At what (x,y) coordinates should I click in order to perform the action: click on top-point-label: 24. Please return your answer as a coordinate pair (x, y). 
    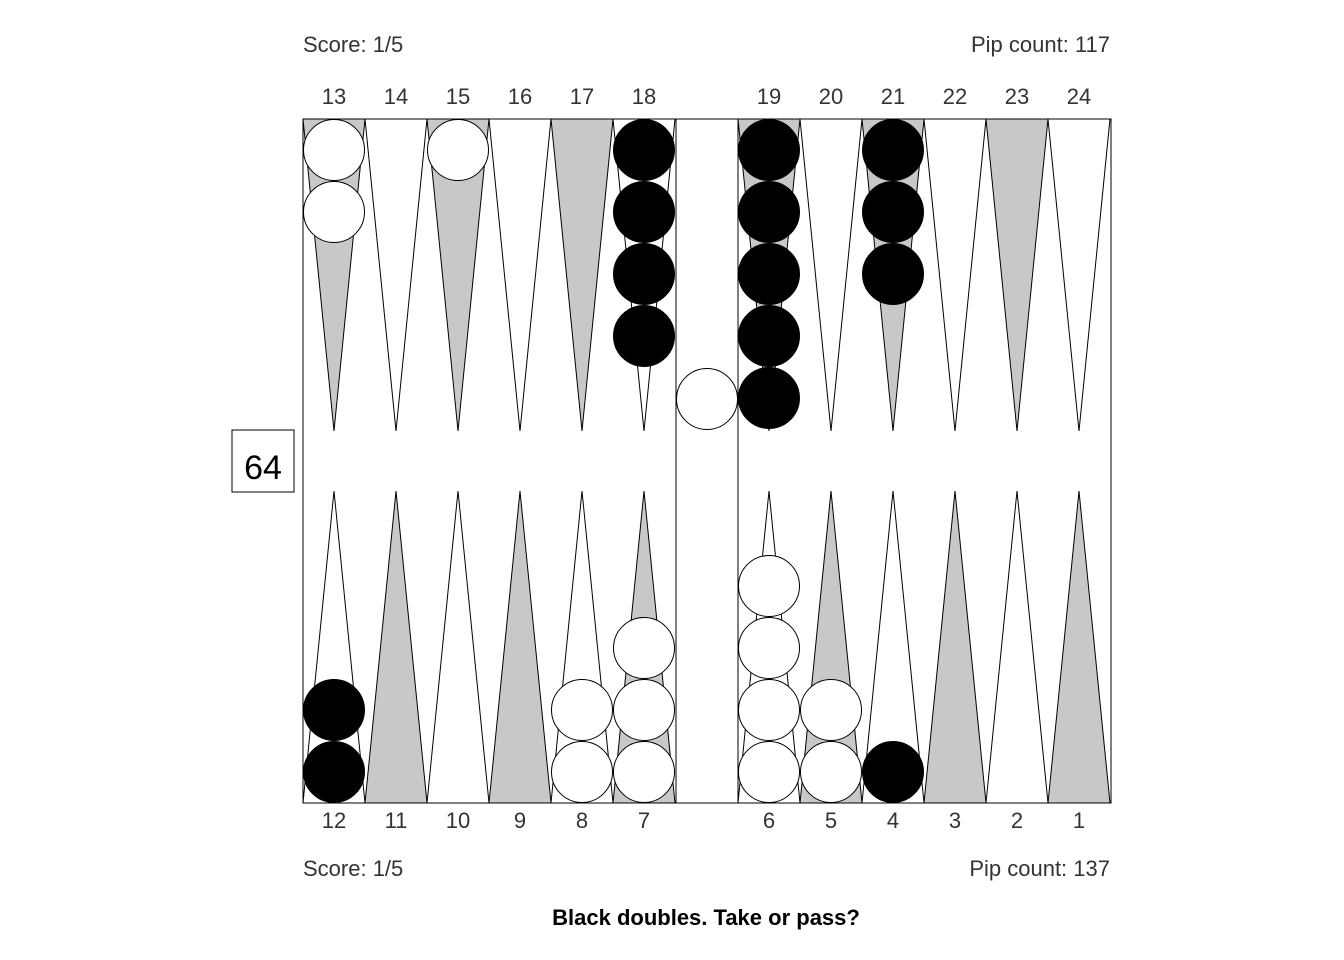
    Looking at the image, I should click on (1079, 96).